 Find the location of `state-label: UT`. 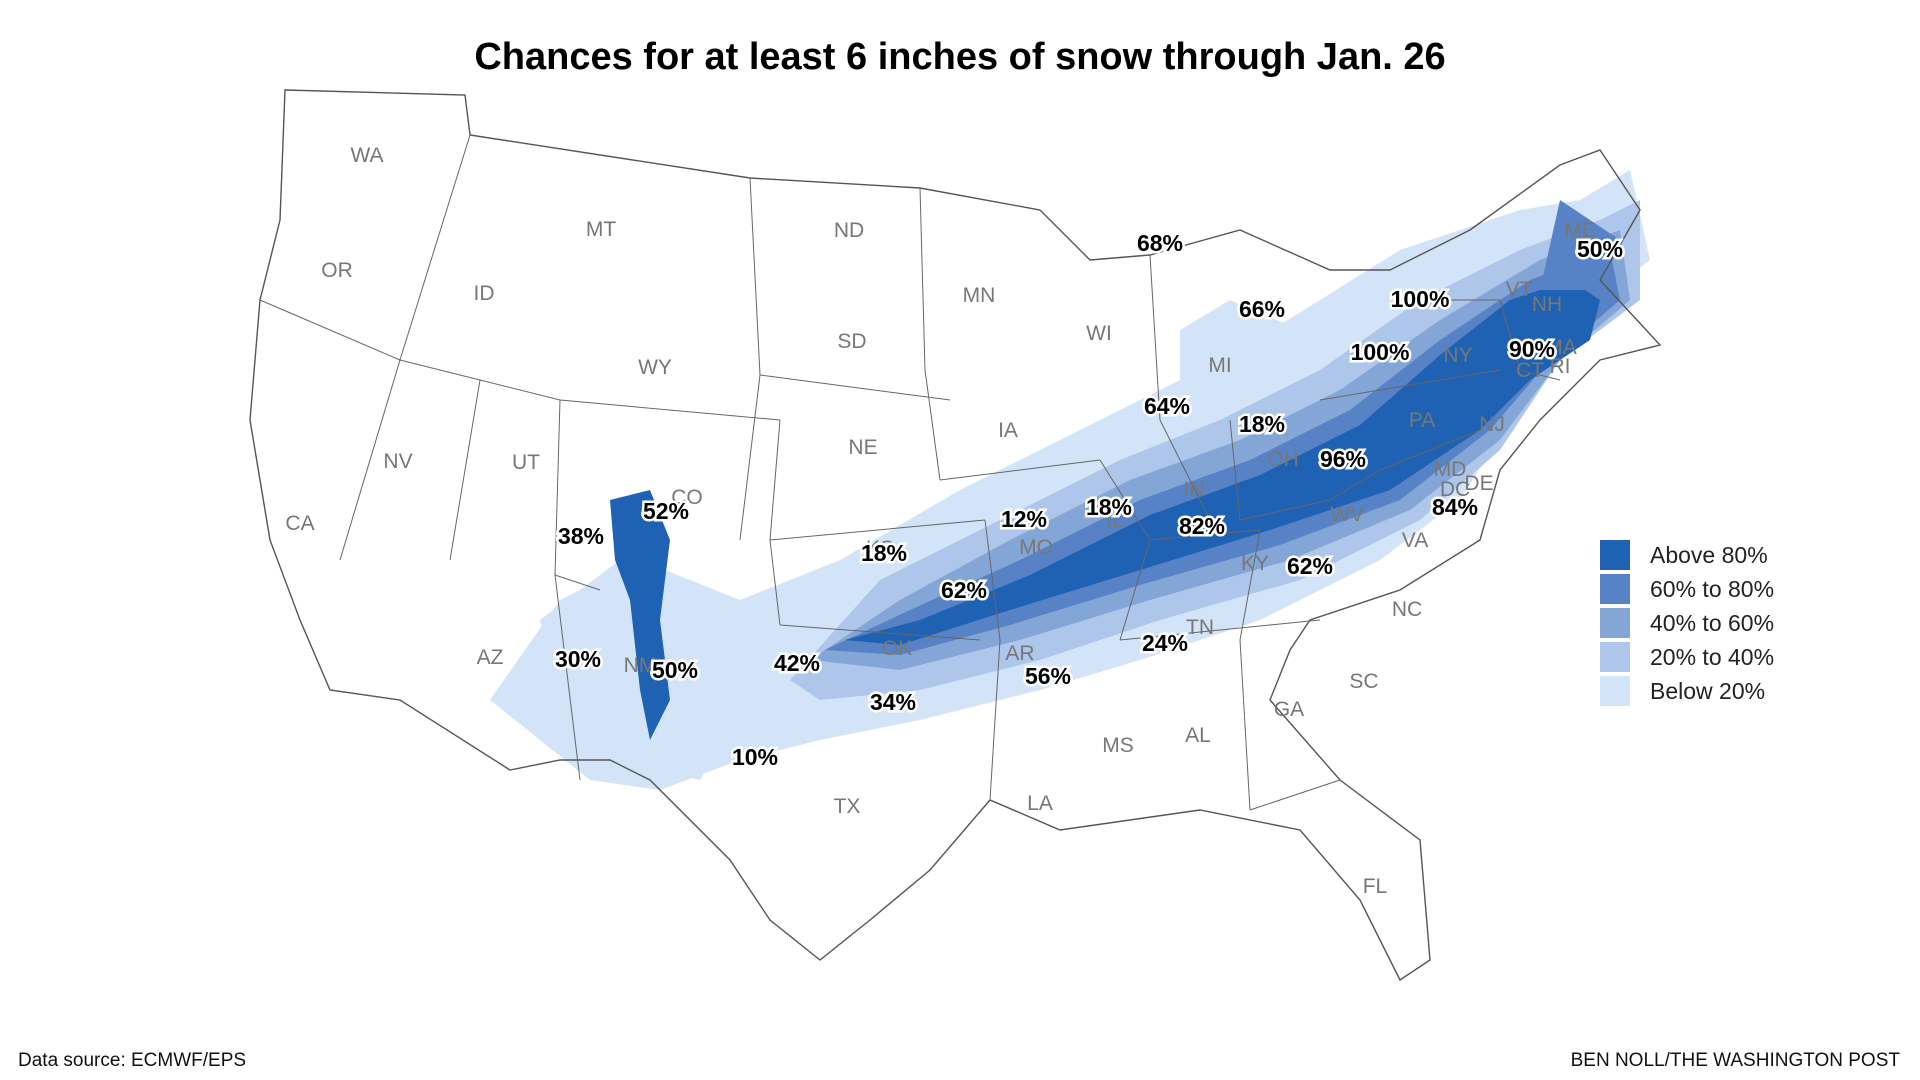

state-label: UT is located at coordinates (526, 462).